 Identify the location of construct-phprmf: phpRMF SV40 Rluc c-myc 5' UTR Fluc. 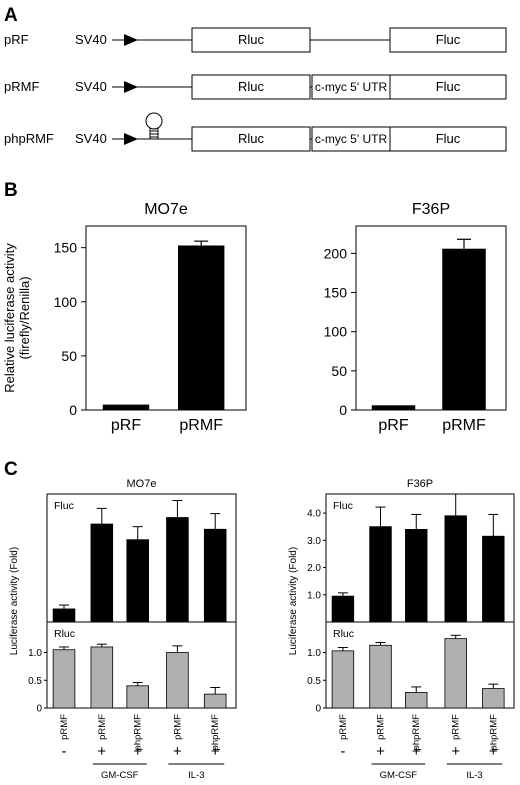
(255, 132).